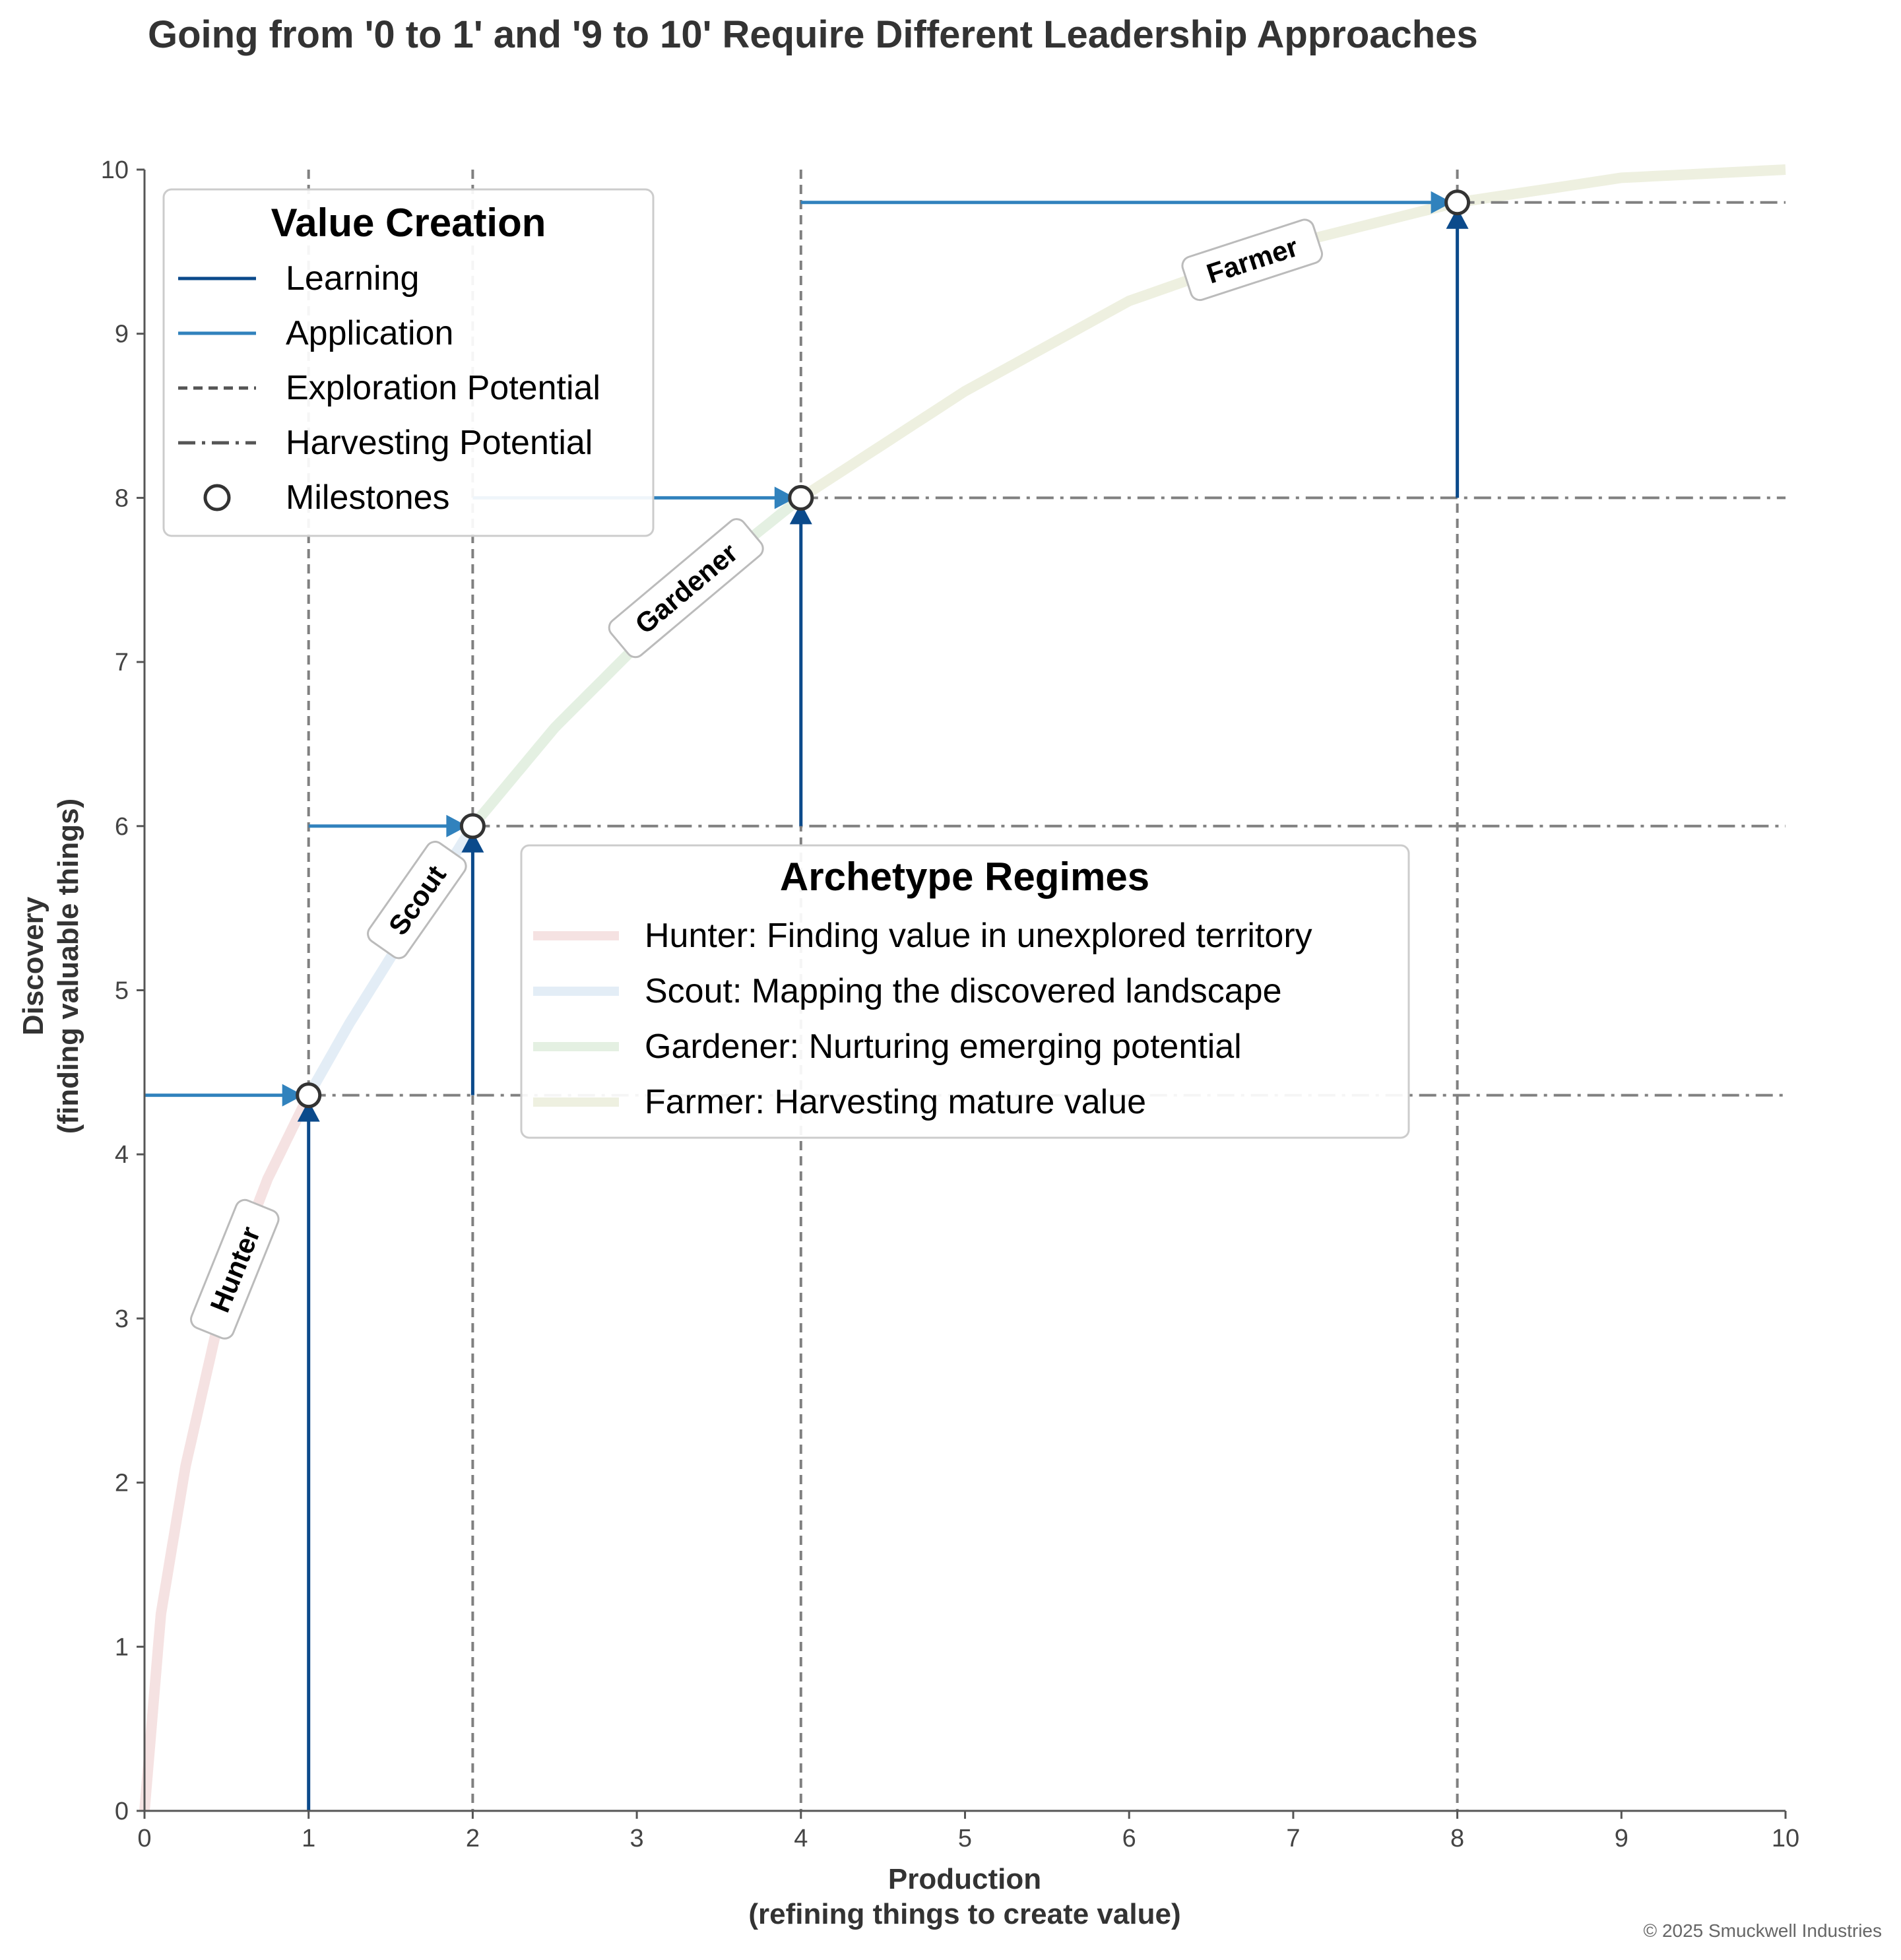 This screenshot has width=1901, height=1960. I want to click on y-tick-label-4: 4, so click(122, 1155).